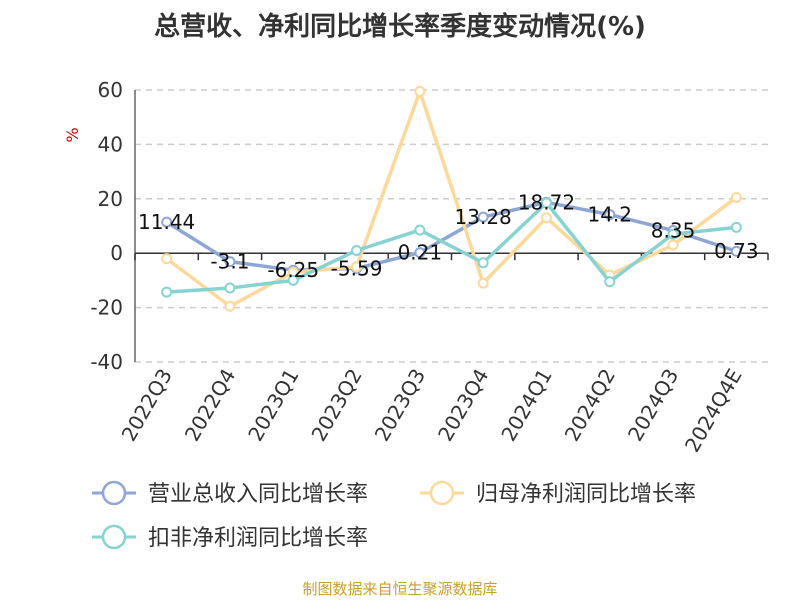  I want to click on data-label: -3.1, so click(229, 262).